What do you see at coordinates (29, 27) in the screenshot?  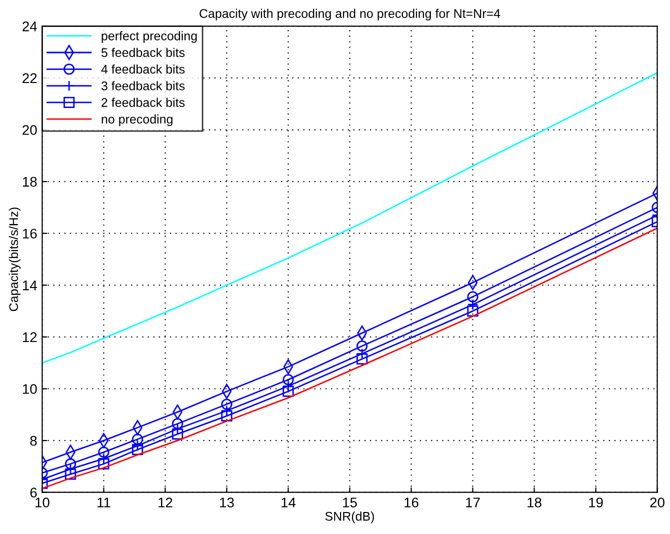 I see `y-tick-label: 24` at bounding box center [29, 27].